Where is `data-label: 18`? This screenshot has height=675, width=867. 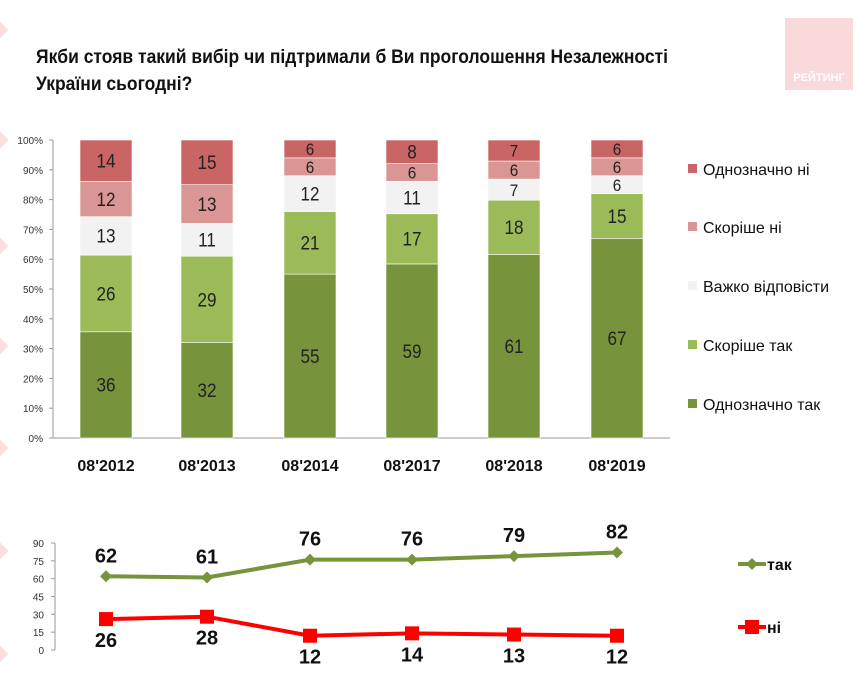 data-label: 18 is located at coordinates (513, 227).